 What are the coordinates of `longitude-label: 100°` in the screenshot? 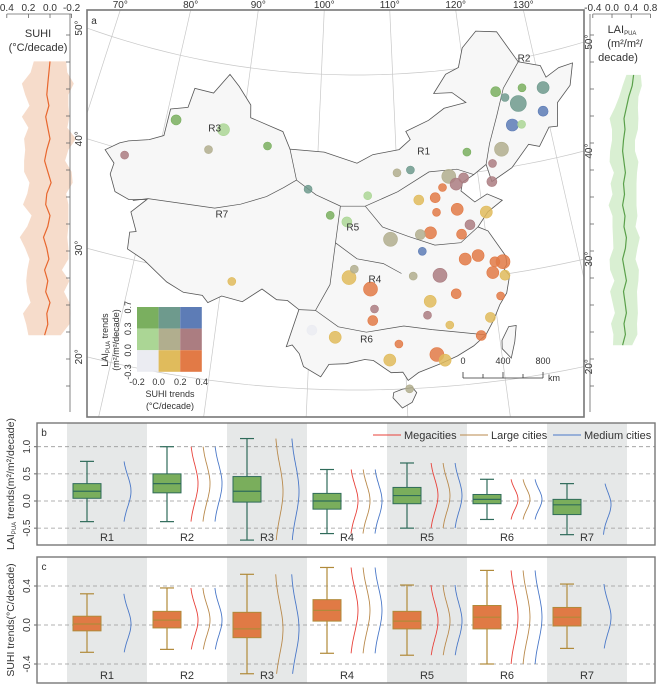 It's located at (324, 5).